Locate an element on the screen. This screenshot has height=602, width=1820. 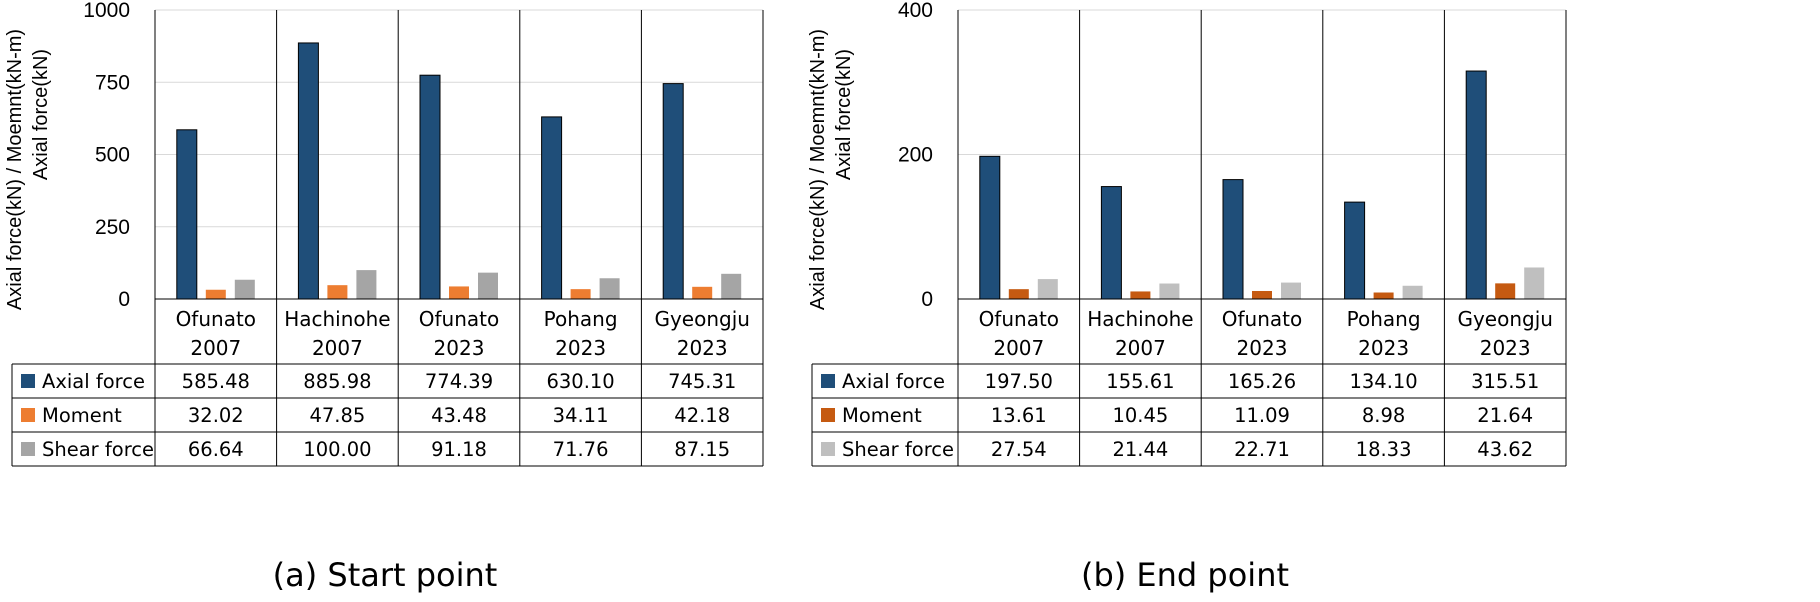
data-table-value: 43.62 is located at coordinates (1505, 449).